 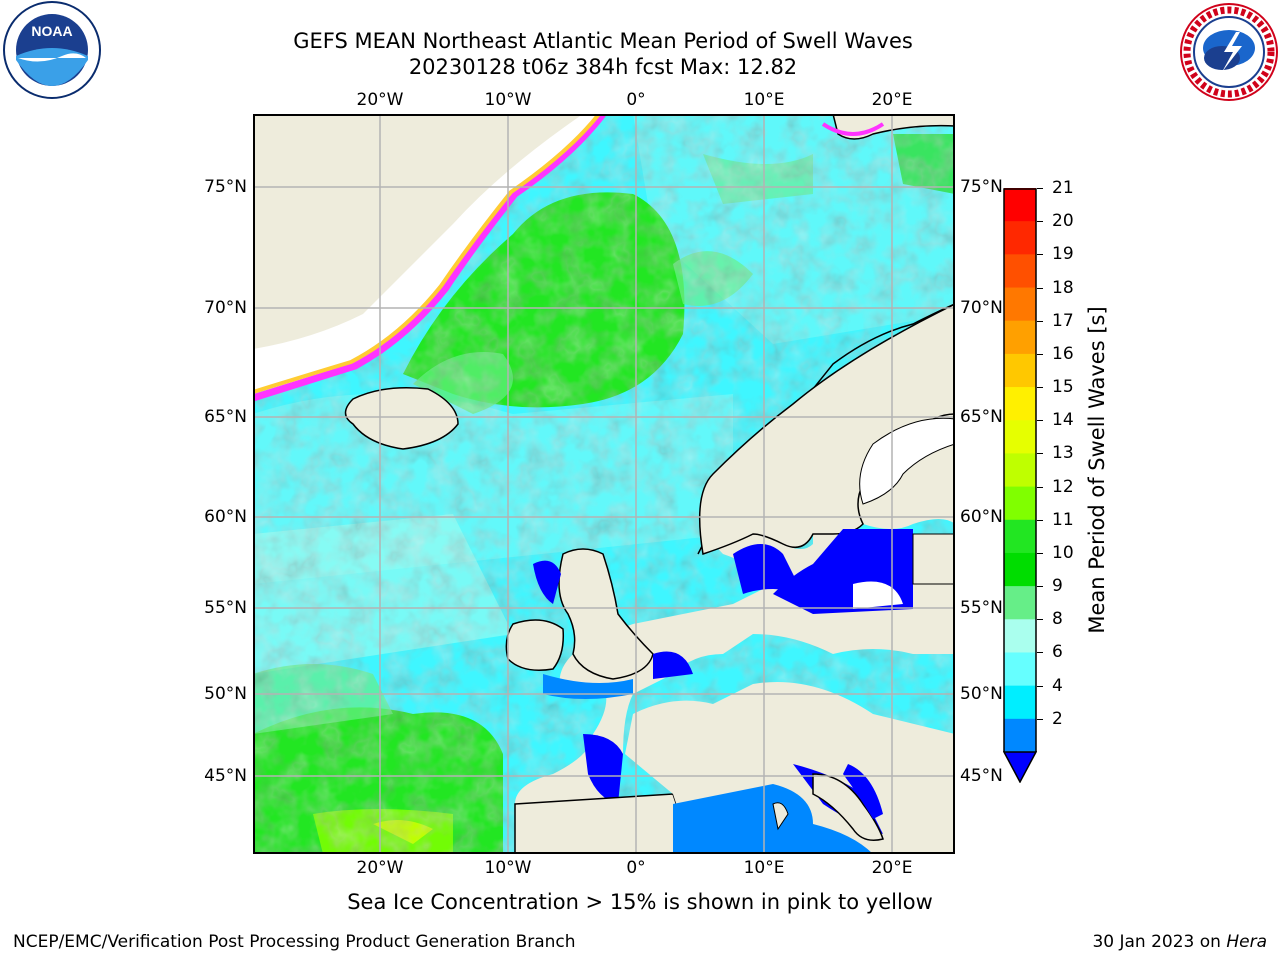 What do you see at coordinates (1057, 586) in the screenshot?
I see `colorbar-tick-label: 9` at bounding box center [1057, 586].